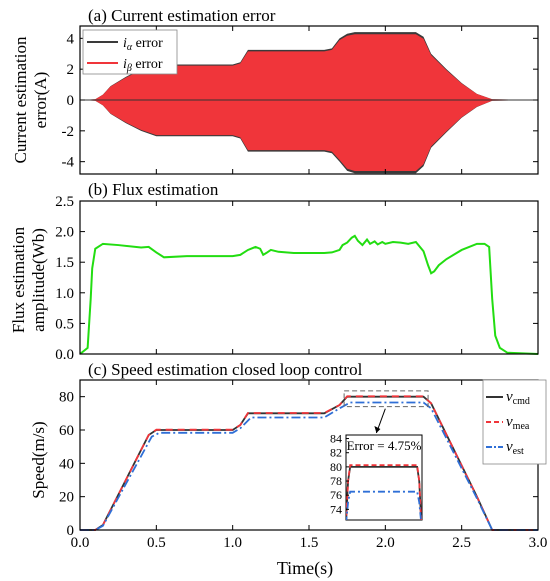 This screenshot has width=550, height=581. I want to click on inset-lines, so click(384, 492).